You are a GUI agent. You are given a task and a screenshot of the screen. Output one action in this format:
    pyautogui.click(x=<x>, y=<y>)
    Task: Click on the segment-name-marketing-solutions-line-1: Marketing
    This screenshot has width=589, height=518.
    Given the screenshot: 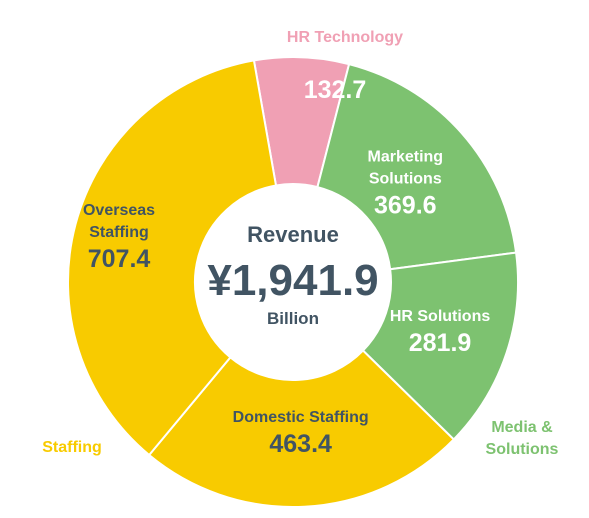 What is the action you would take?
    pyautogui.click(x=405, y=157)
    